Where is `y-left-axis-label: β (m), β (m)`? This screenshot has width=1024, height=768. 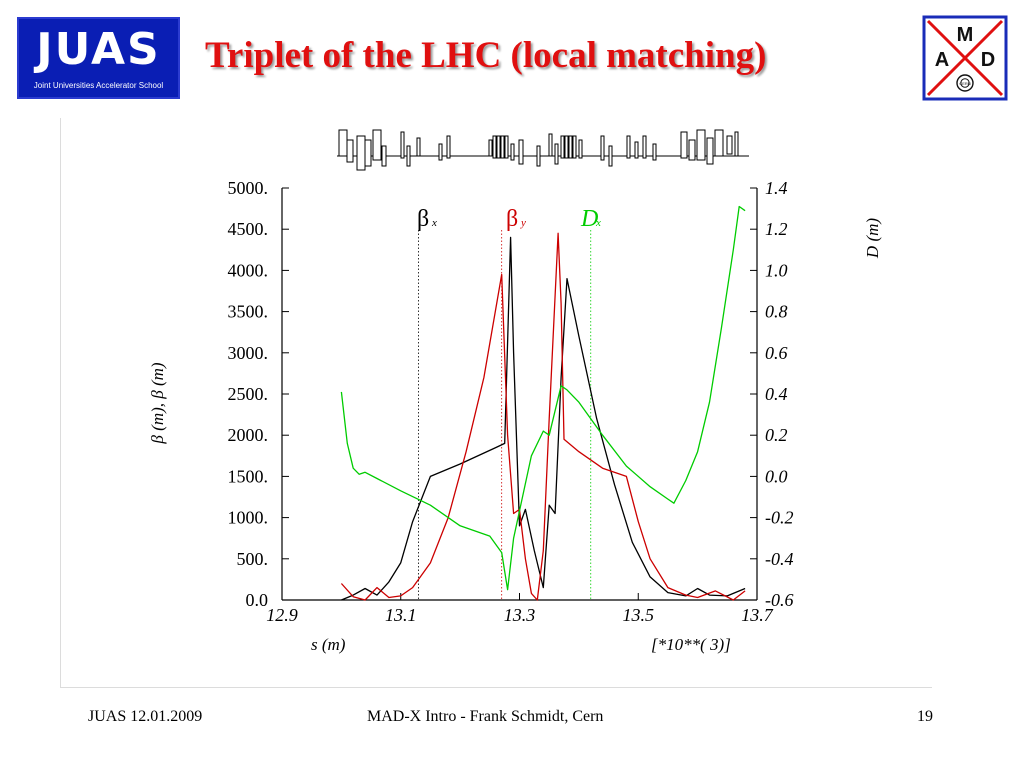 y-left-axis-label: β (m), β (m) is located at coordinates (157, 403).